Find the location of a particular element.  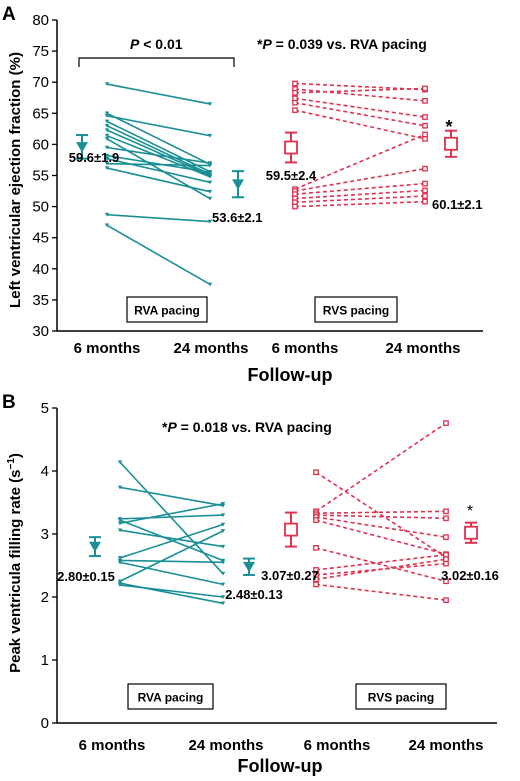

y-tick-label-a-10: 80 is located at coordinates (40, 20).